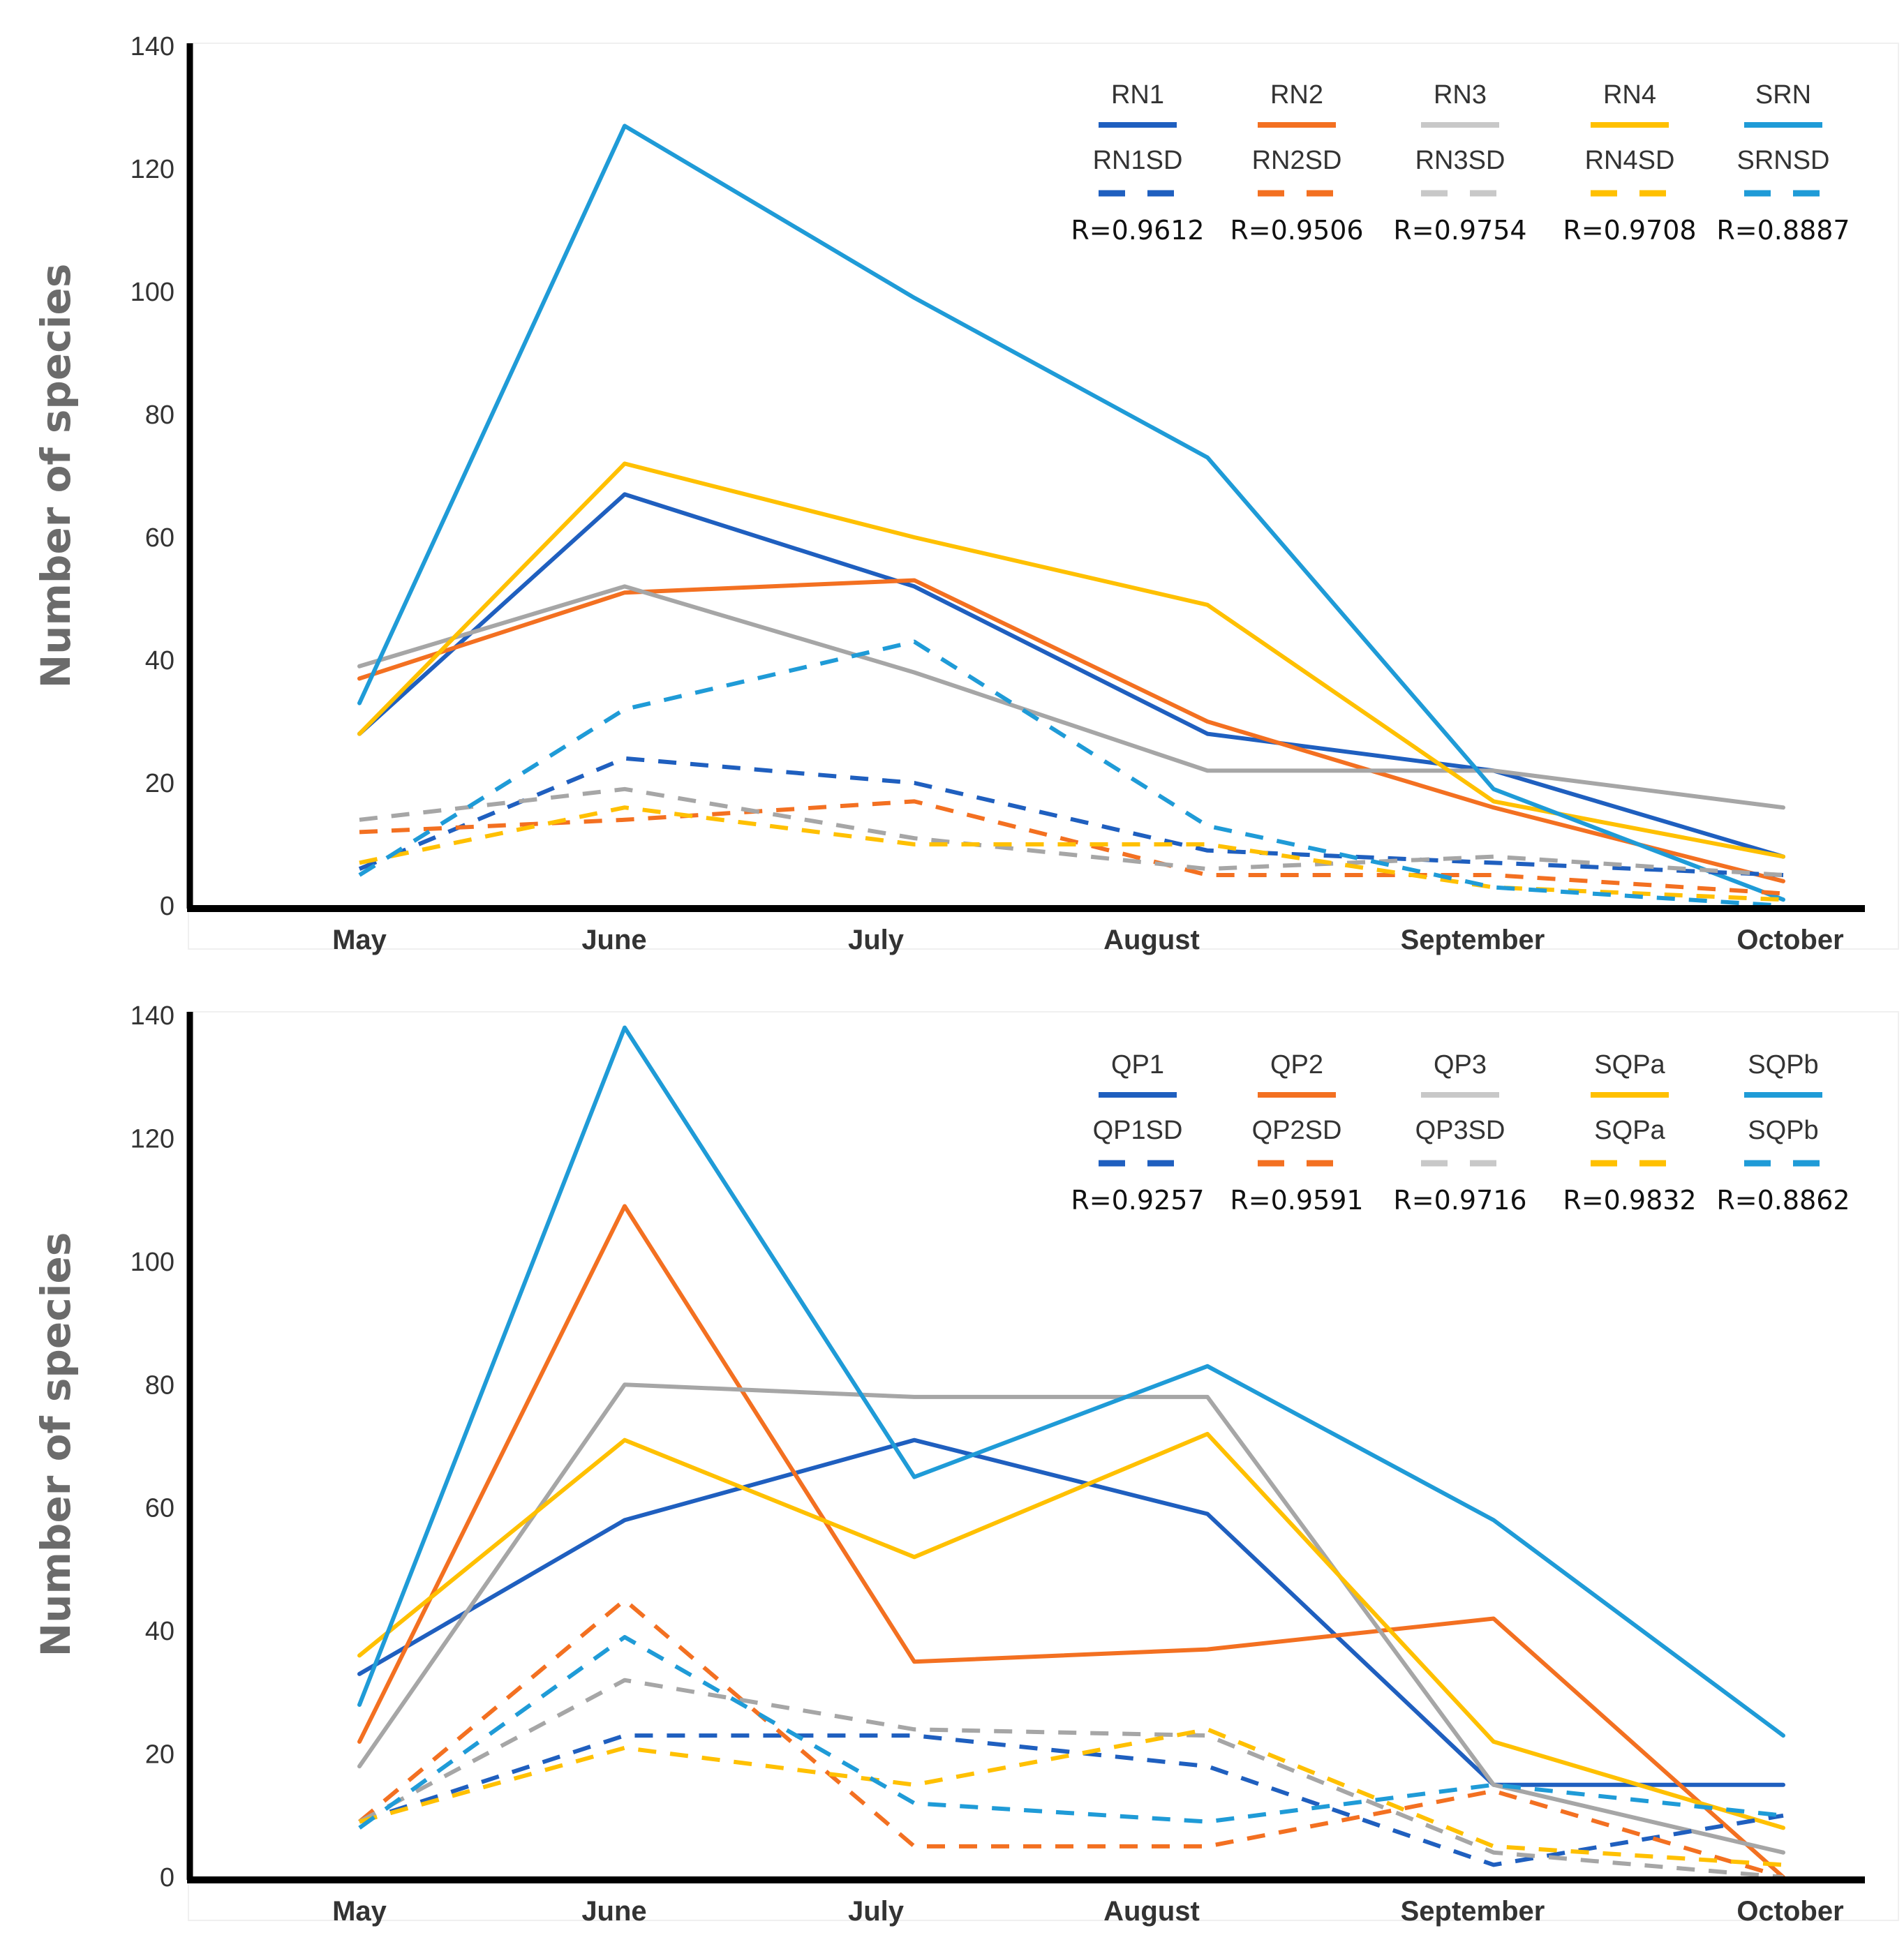 This screenshot has width=1904, height=1949. I want to click on legend-r-value: R=0.9754, so click(1460, 230).